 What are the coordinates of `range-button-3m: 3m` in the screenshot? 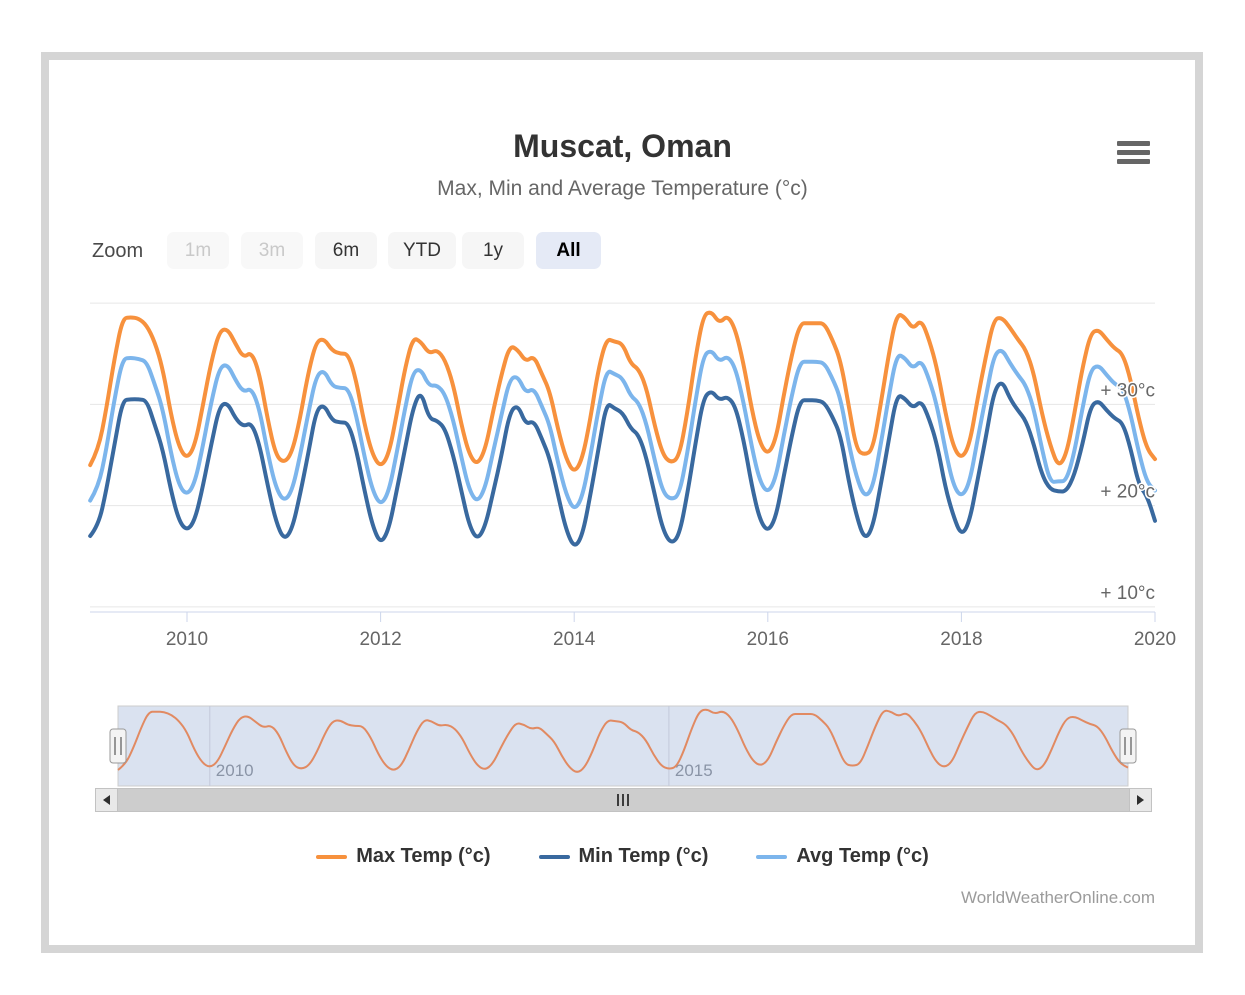 It's located at (272, 250).